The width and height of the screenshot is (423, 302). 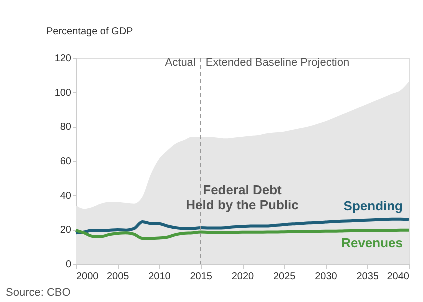 What do you see at coordinates (180, 63) in the screenshot?
I see `annotation: Actual` at bounding box center [180, 63].